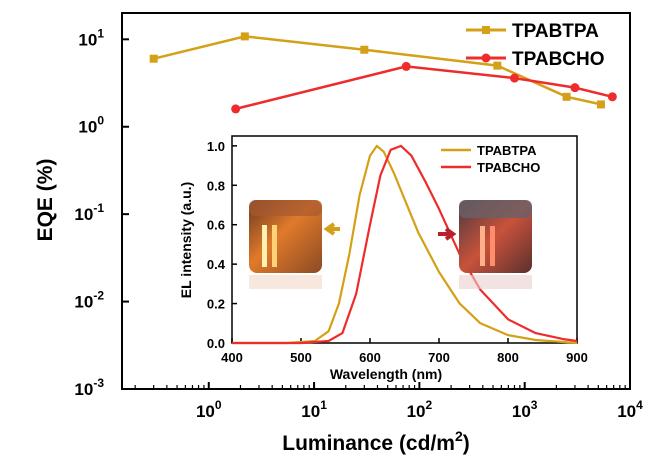  I want to click on inset-x-tick-label: 700, so click(439, 357).